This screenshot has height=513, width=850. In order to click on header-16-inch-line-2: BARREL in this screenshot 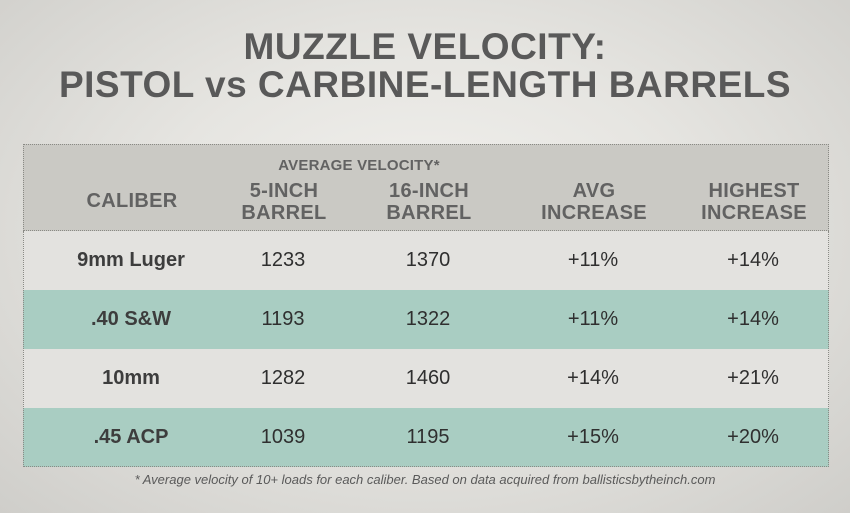, I will do `click(429, 213)`.